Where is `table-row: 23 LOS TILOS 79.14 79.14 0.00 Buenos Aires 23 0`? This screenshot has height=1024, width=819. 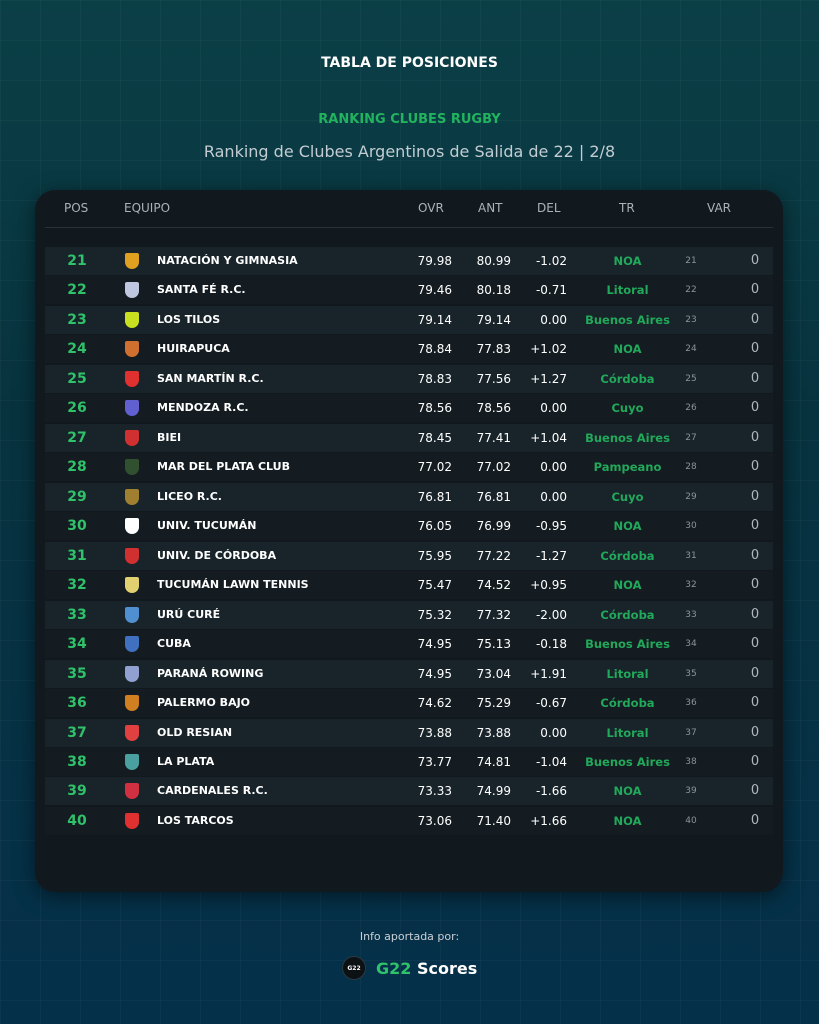 table-row: 23 LOS TILOS 79.14 79.14 0.00 Buenos Aires 23 0 is located at coordinates (409, 319).